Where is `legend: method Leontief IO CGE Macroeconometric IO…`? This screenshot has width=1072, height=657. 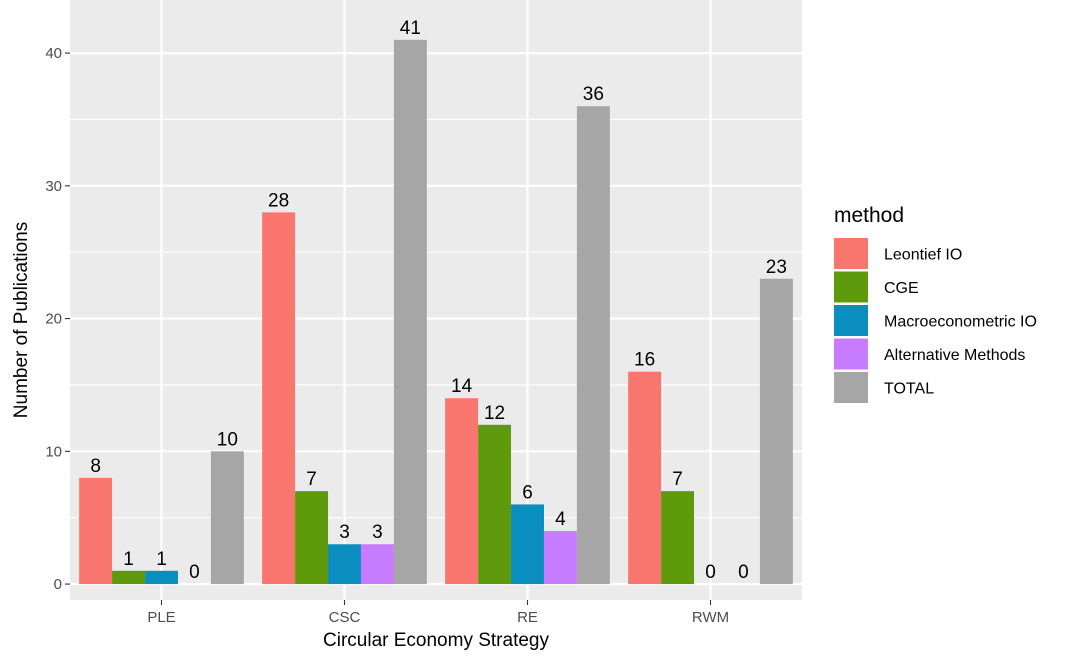
legend: method Leontief IO CGE Macroeconometric IO… is located at coordinates (935, 303).